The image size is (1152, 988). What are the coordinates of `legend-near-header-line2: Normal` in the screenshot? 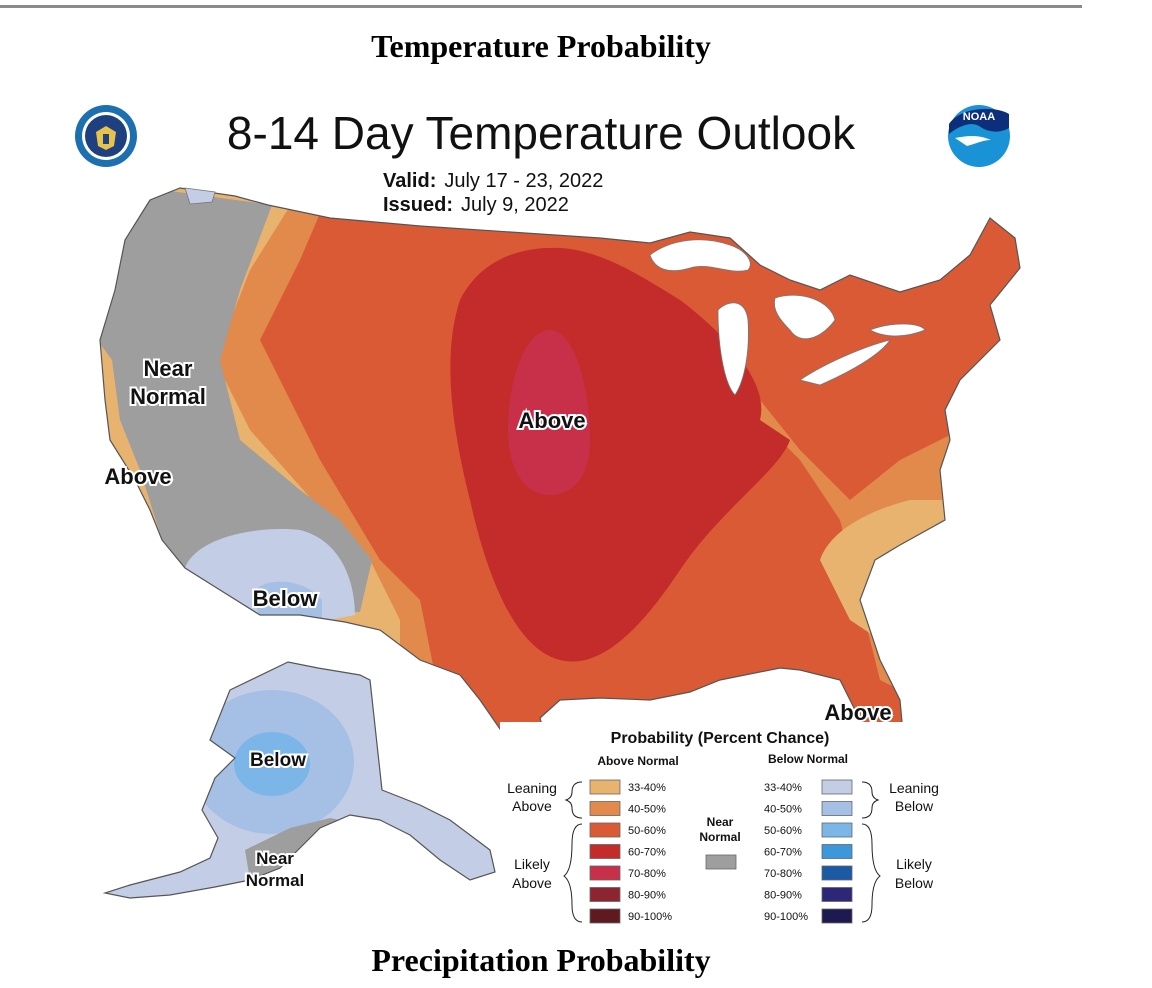 It's located at (719, 837).